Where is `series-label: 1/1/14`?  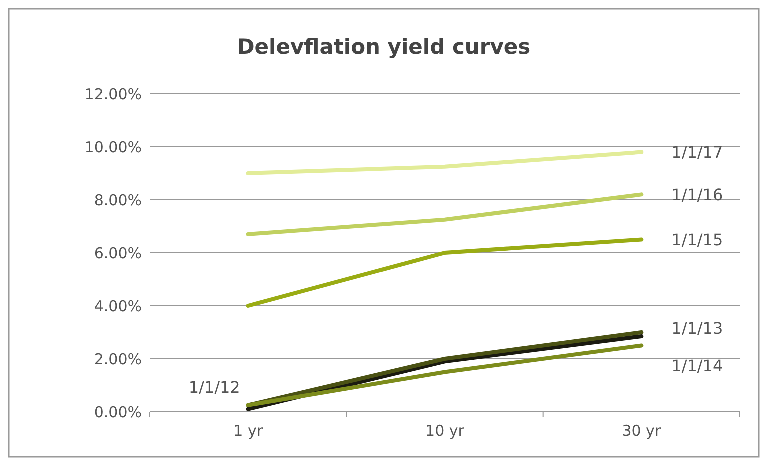
series-label: 1/1/14 is located at coordinates (698, 366).